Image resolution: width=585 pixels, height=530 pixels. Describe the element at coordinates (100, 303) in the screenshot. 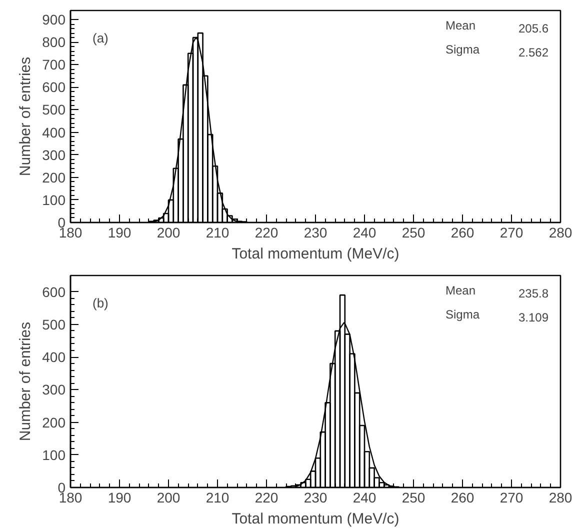

I see `annotation: (b)` at that location.